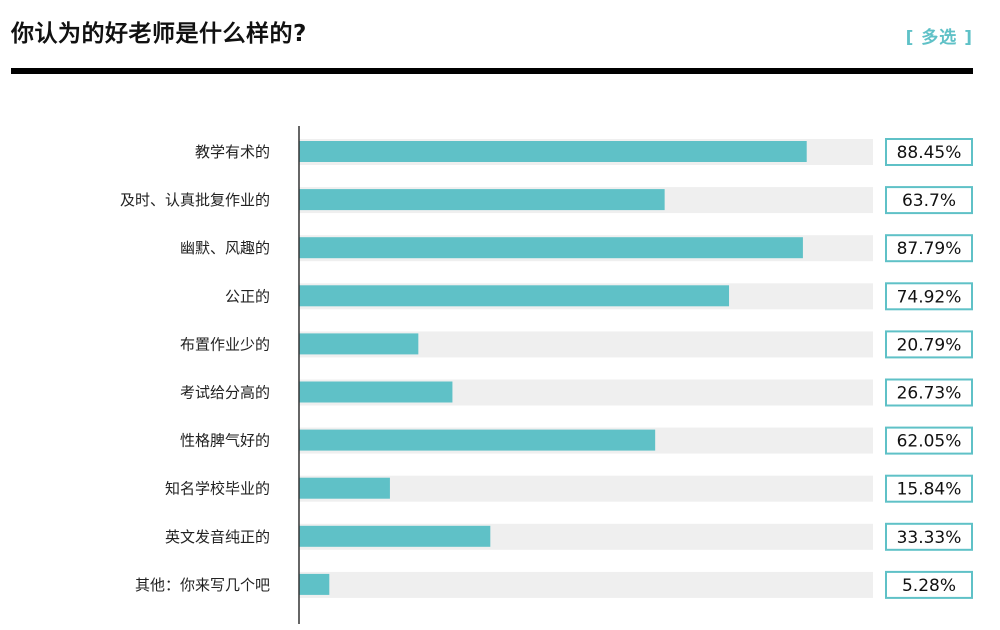 The image size is (1000, 630). Describe the element at coordinates (202, 585) in the screenshot. I see `category-label: 其他：你来写几个吧` at that location.